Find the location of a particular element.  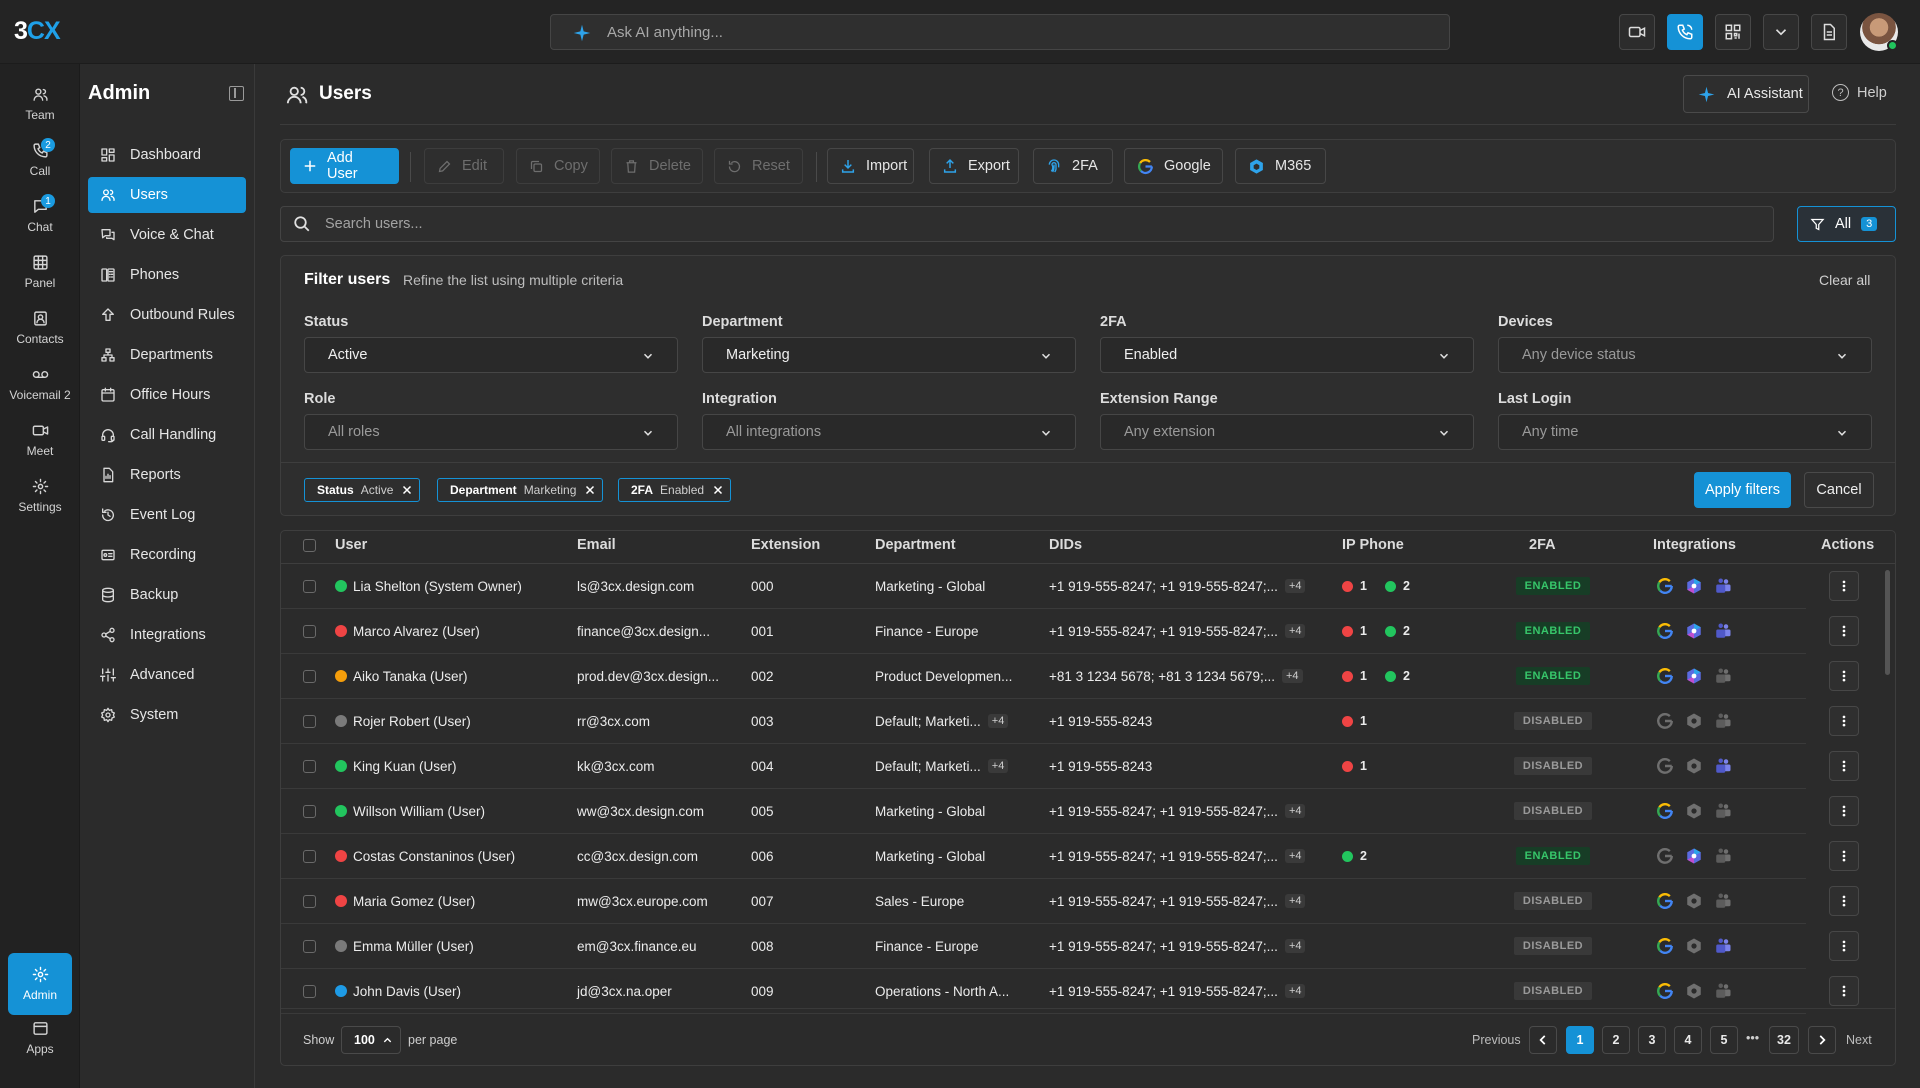

rail-item-meet: Meet is located at coordinates (40, 440).